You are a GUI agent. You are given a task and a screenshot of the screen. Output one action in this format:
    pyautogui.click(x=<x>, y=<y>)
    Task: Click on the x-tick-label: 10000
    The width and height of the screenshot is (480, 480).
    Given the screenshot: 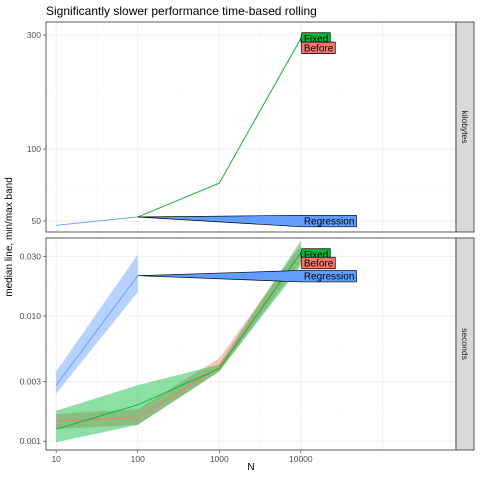 What is the action you would take?
    pyautogui.click(x=301, y=459)
    